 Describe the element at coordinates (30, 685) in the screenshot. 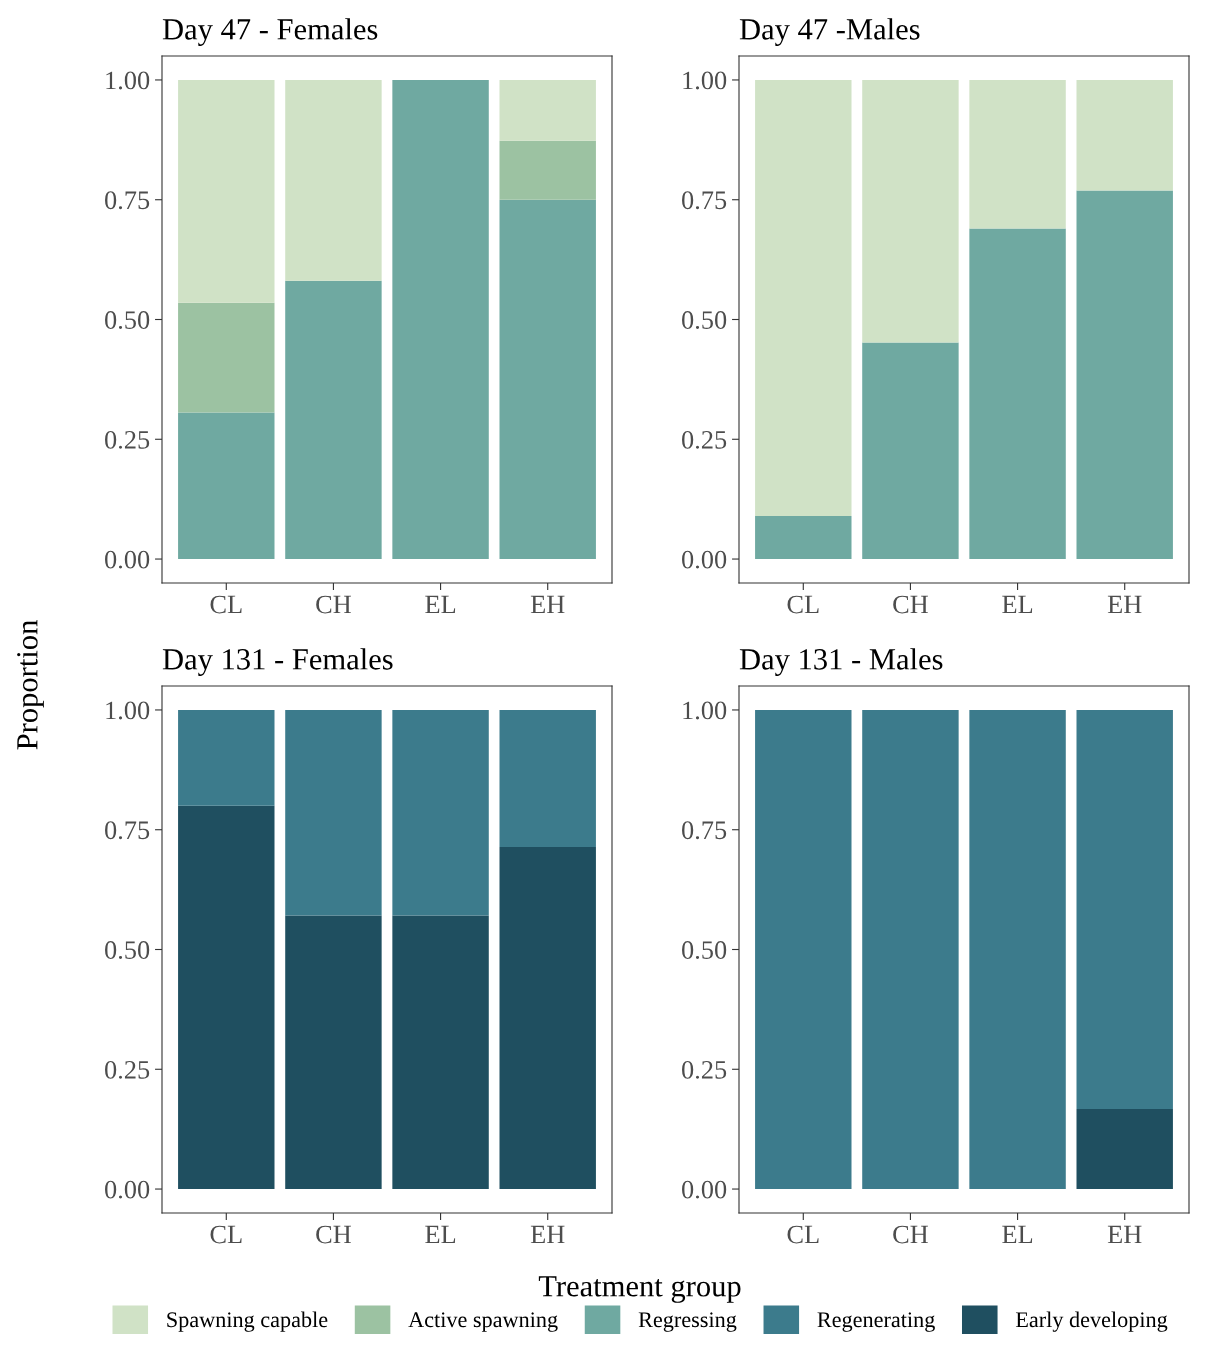

I see `y-axis-title: Proportion` at that location.